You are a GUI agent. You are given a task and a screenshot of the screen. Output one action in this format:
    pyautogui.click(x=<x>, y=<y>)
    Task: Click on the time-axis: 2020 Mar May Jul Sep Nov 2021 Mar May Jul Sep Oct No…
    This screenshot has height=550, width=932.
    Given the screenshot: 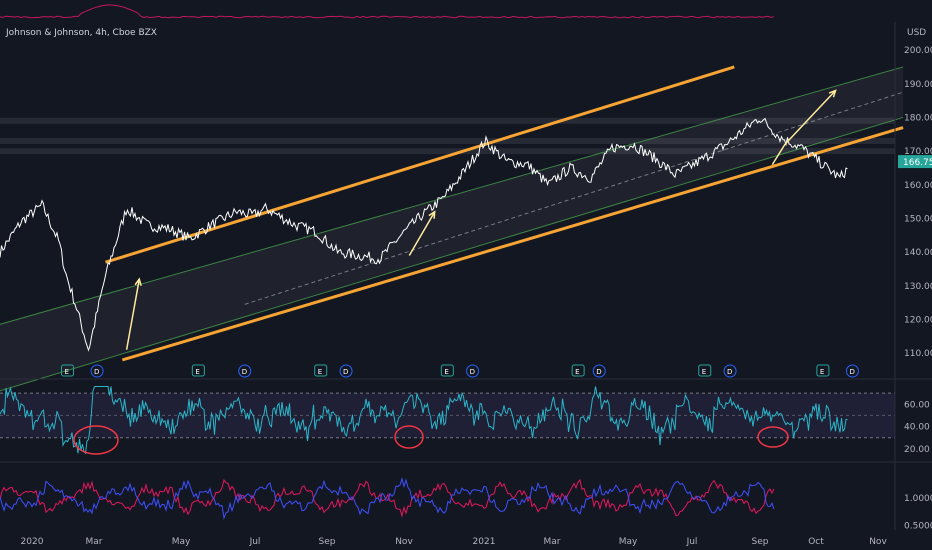 What is the action you would take?
    pyautogui.click(x=454, y=542)
    